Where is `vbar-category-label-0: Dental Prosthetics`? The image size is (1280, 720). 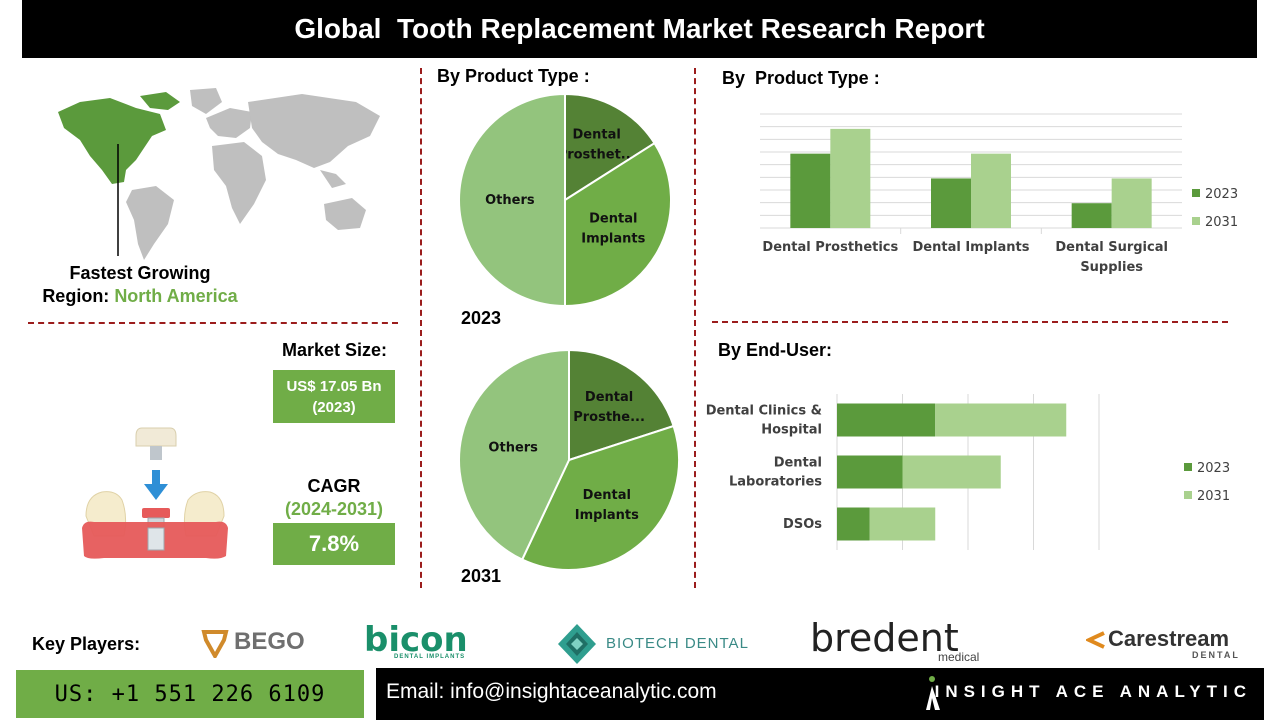
vbar-category-label-0: Dental Prosthetics is located at coordinates (830, 247).